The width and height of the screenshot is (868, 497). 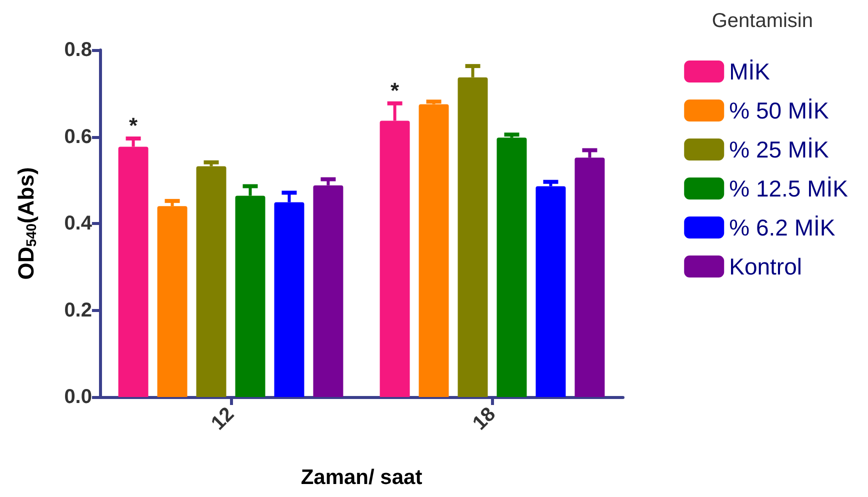 I want to click on x-tick-label: 18, so click(x=484, y=418).